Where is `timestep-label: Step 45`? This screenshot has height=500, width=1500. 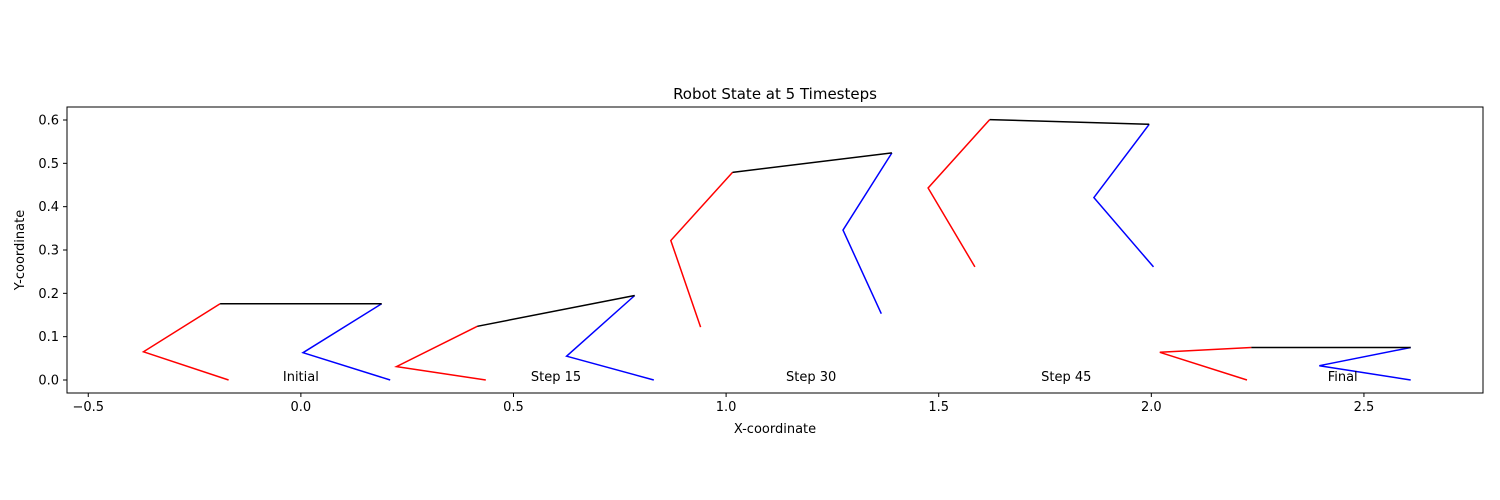 timestep-label: Step 45 is located at coordinates (1066, 377).